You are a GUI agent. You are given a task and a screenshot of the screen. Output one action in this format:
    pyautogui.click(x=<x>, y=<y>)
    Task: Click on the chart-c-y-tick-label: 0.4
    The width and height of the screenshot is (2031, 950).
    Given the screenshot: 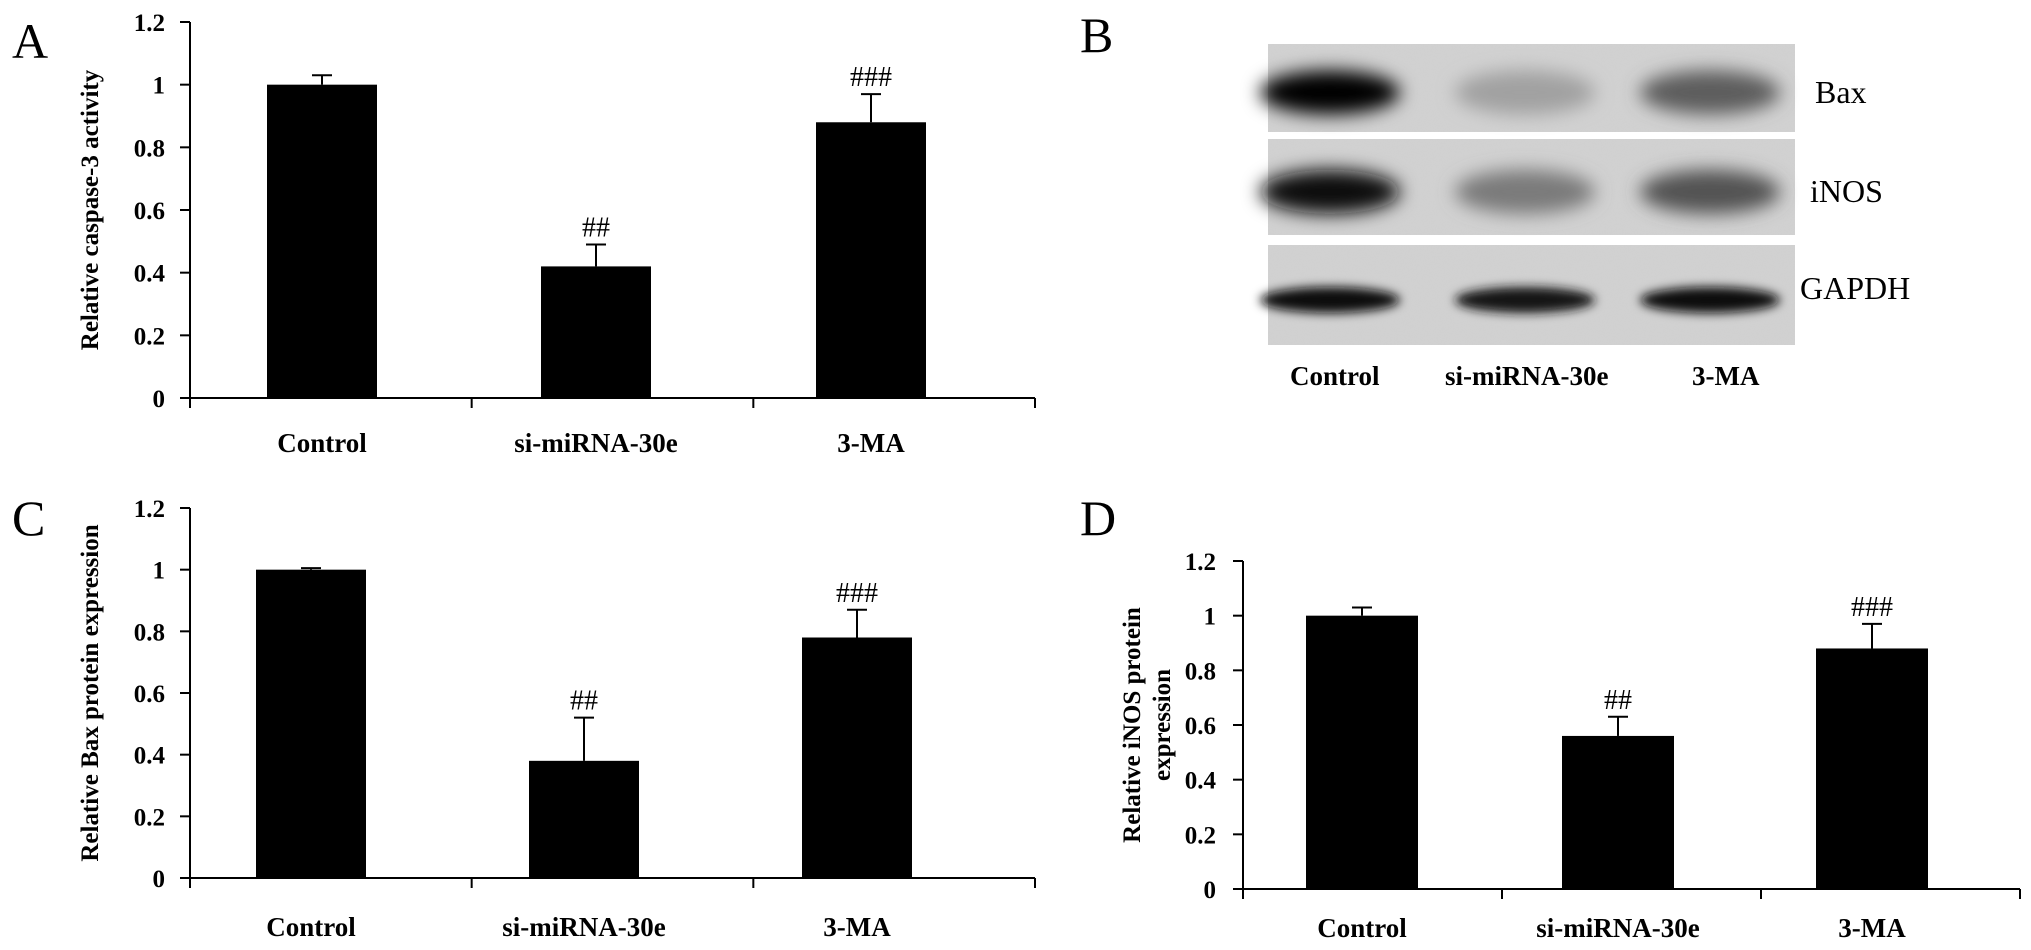 What is the action you would take?
    pyautogui.click(x=150, y=756)
    